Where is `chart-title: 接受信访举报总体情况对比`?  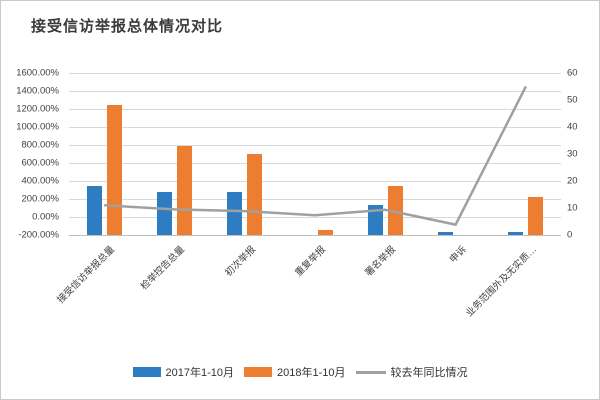 chart-title: 接受信访举报总体情况对比 is located at coordinates (127, 26).